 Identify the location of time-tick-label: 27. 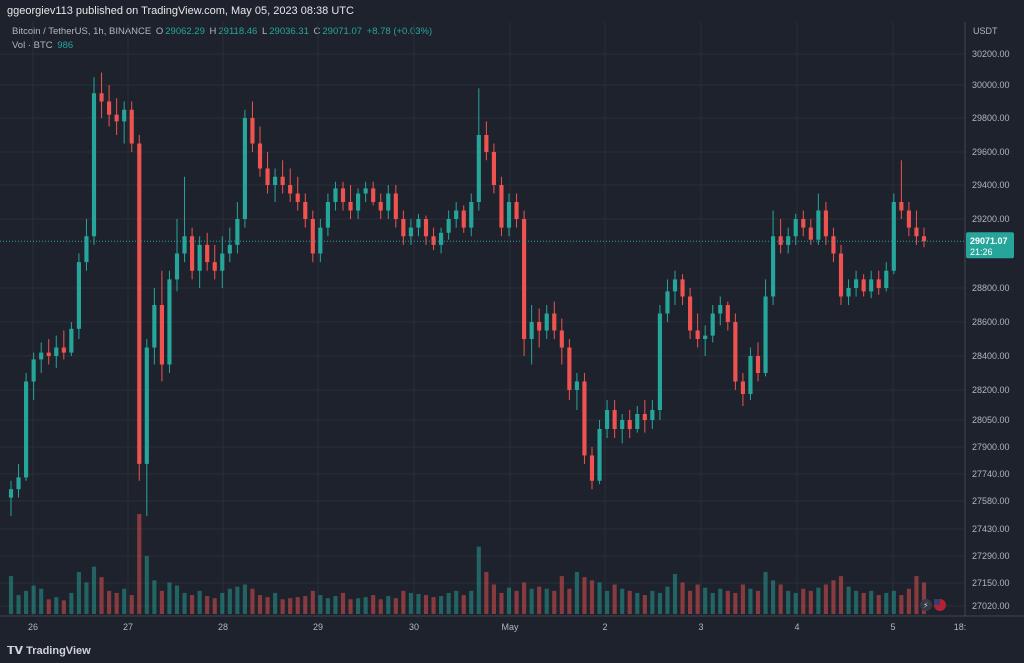
(128, 627).